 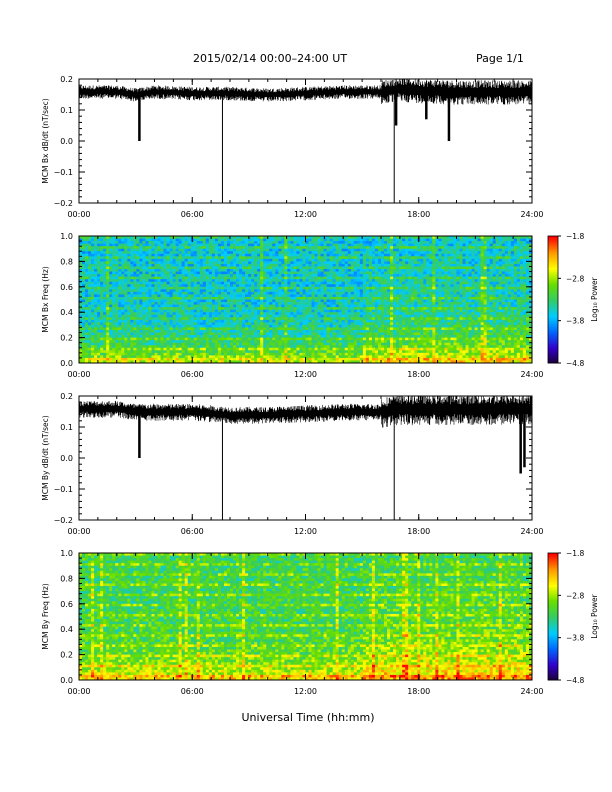 I want to click on colorbar-tick-label-spec_by: −2.8, so click(x=575, y=595).